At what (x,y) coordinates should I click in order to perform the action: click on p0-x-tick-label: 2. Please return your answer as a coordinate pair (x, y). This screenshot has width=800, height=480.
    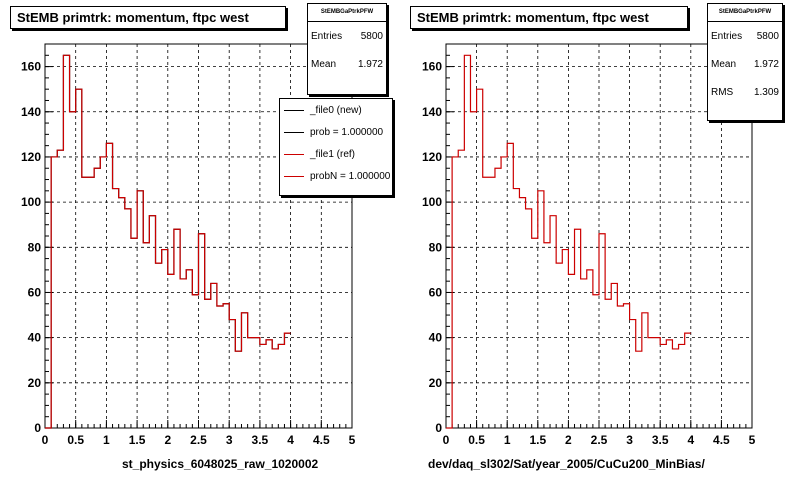
    Looking at the image, I should click on (167, 440).